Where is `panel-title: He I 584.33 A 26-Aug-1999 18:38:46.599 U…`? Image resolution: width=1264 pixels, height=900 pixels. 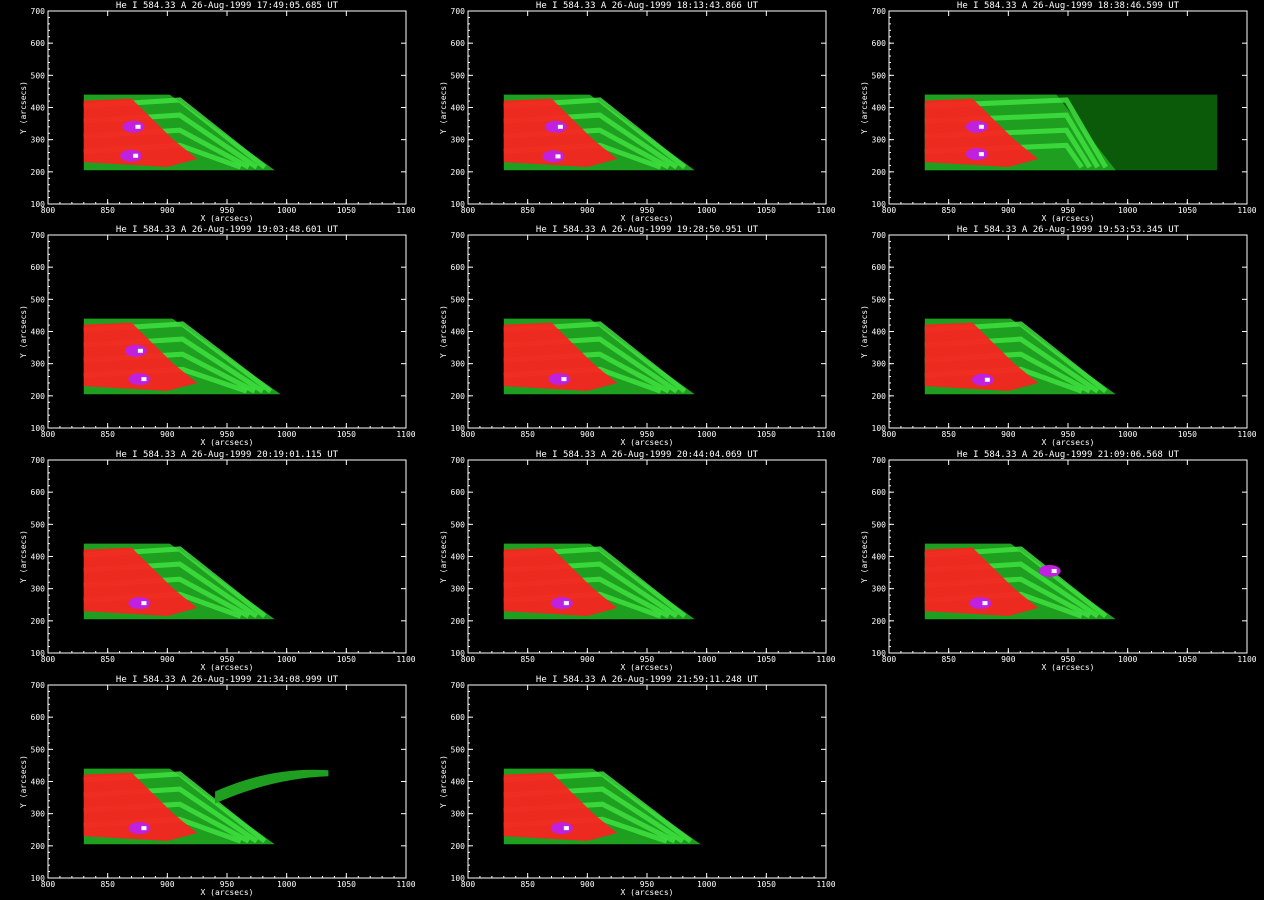
panel-title: He I 584.33 A 26-Aug-1999 18:38:46.599 U… is located at coordinates (1068, 6).